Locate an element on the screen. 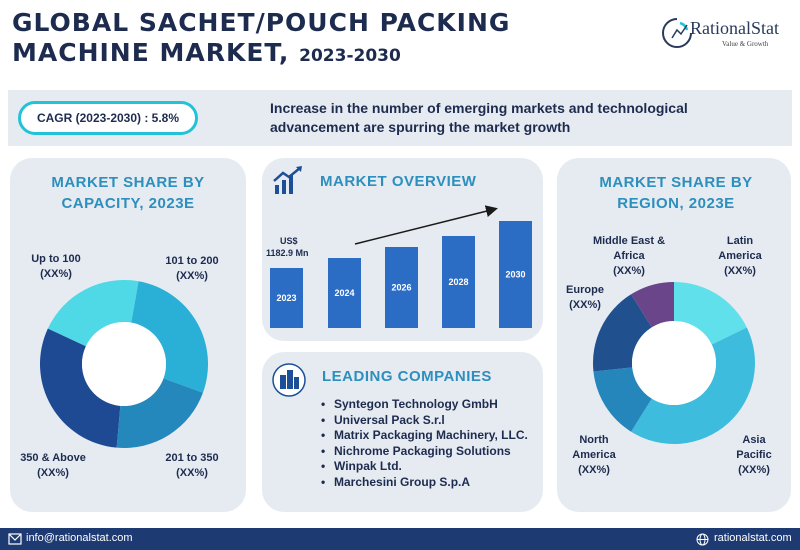 Image resolution: width=800 pixels, height=550 pixels. overview-bar-label-2024: 2024 is located at coordinates (344, 293).